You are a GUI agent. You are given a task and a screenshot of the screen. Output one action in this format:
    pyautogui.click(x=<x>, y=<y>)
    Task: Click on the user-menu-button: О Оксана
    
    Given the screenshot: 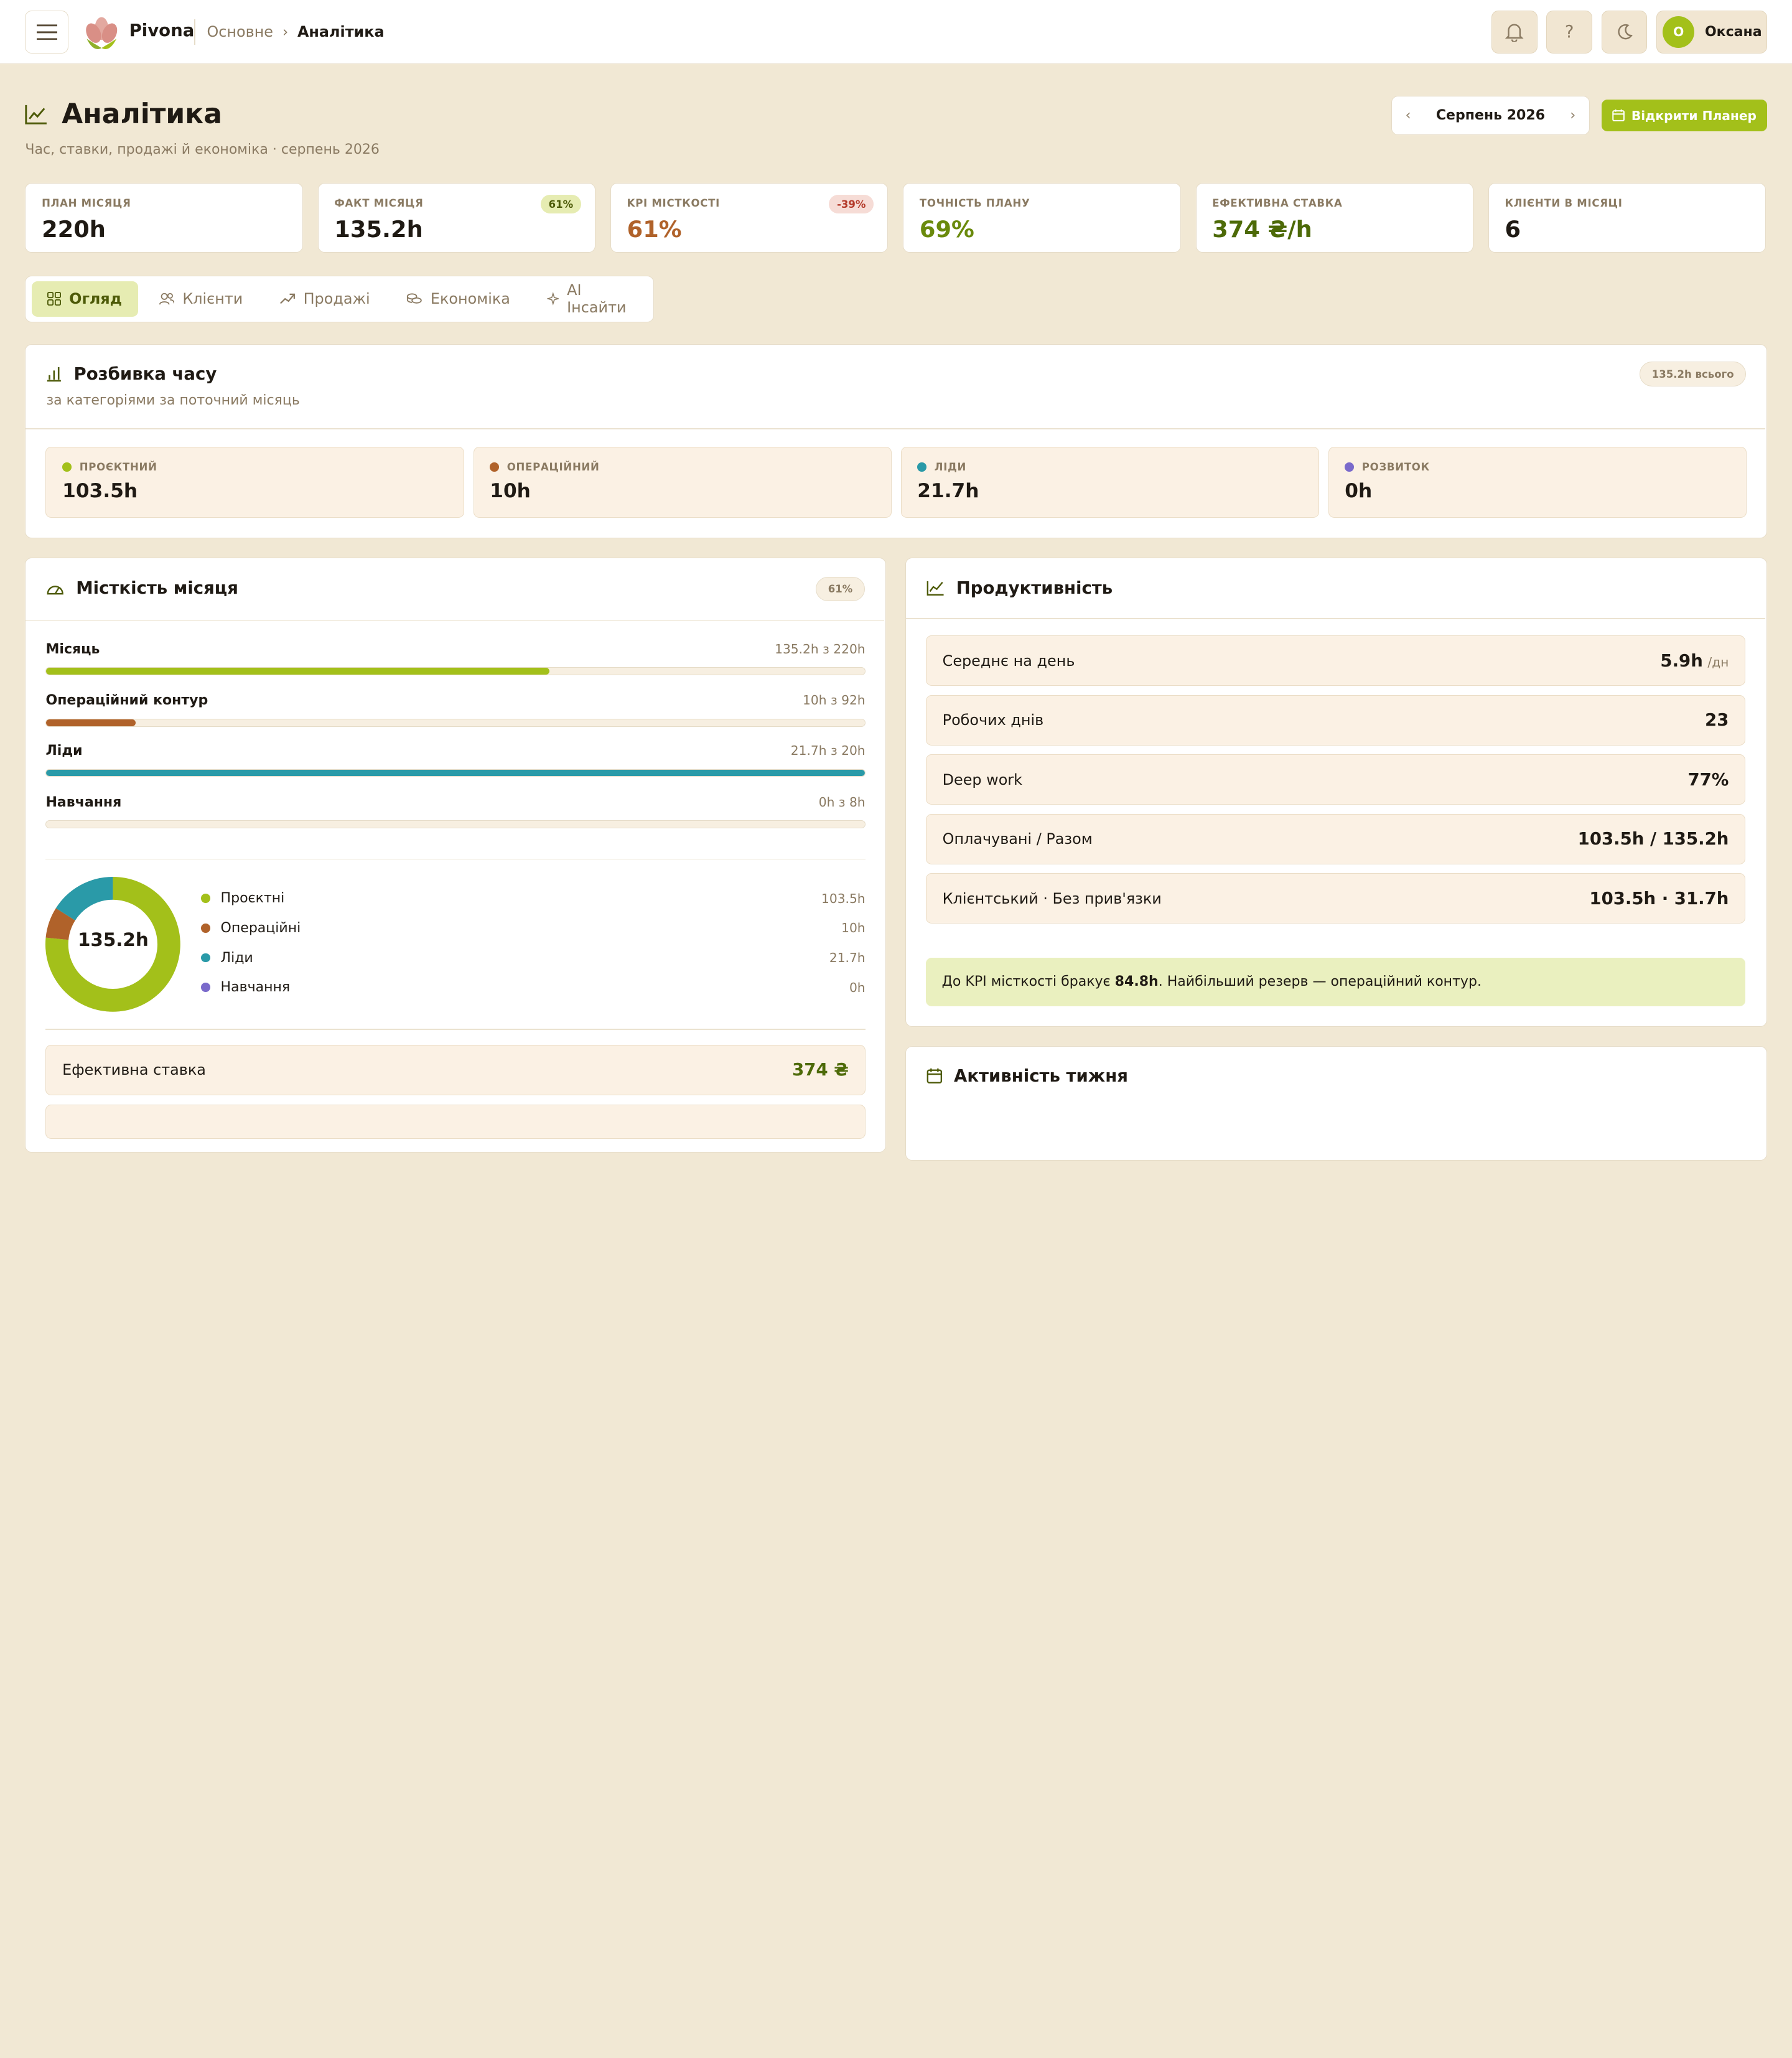 What is the action you would take?
    pyautogui.click(x=1711, y=32)
    